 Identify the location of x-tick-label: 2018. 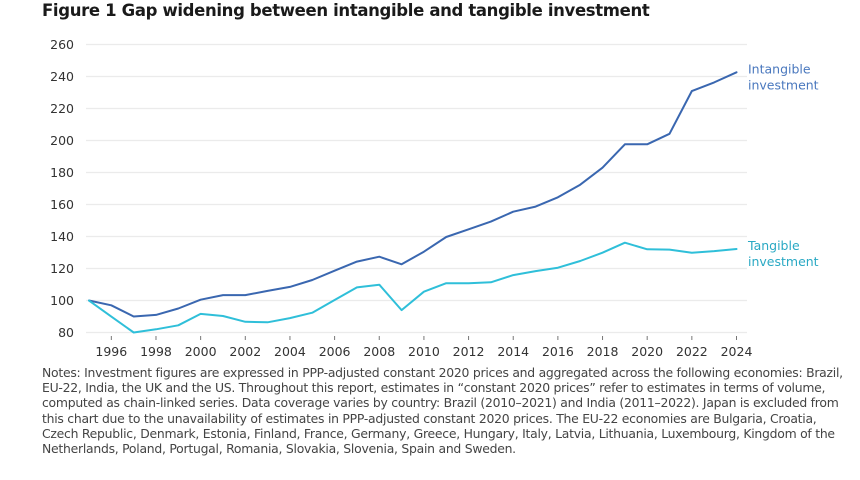
(603, 351).